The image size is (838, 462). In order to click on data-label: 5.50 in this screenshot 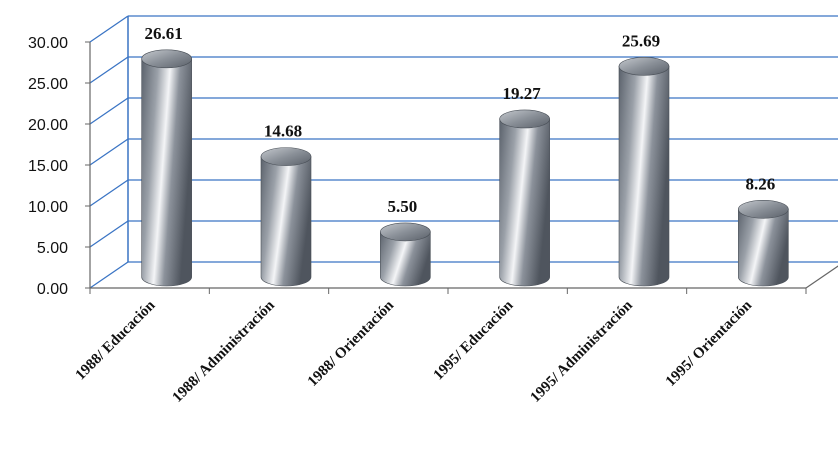, I will do `click(402, 206)`.